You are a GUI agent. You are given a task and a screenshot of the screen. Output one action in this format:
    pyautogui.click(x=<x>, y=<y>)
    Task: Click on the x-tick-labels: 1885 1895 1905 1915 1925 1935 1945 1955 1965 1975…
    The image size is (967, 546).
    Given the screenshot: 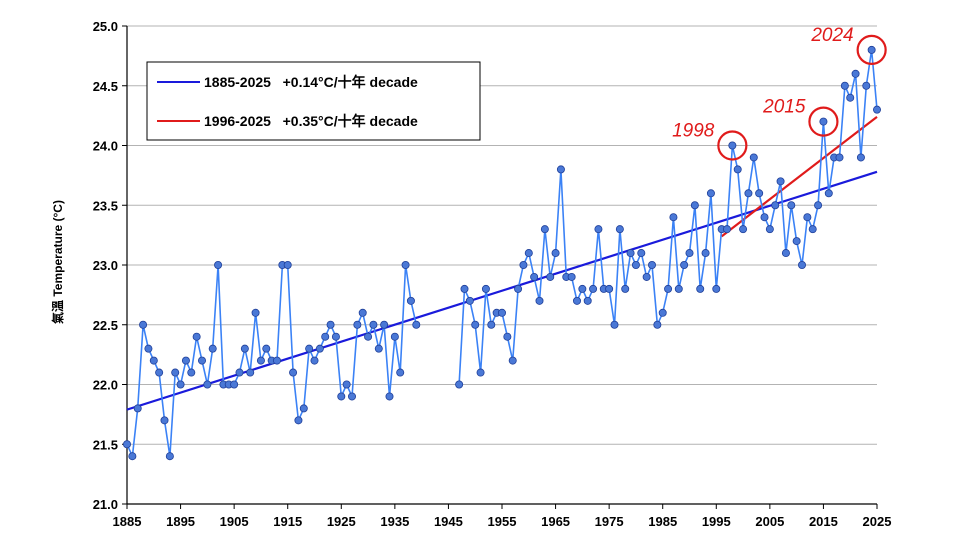 What is the action you would take?
    pyautogui.click(x=502, y=521)
    